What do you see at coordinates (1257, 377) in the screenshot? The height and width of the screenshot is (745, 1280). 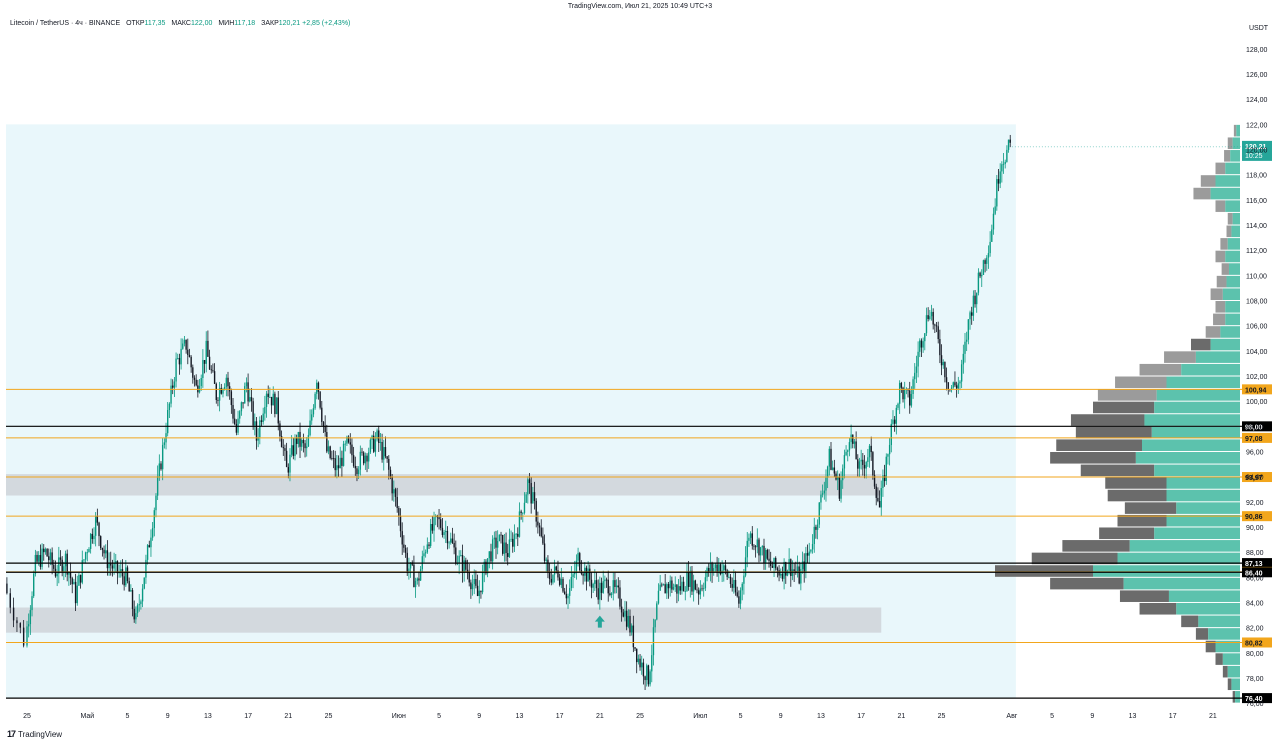 I see `price-tick-label: 102,00` at bounding box center [1257, 377].